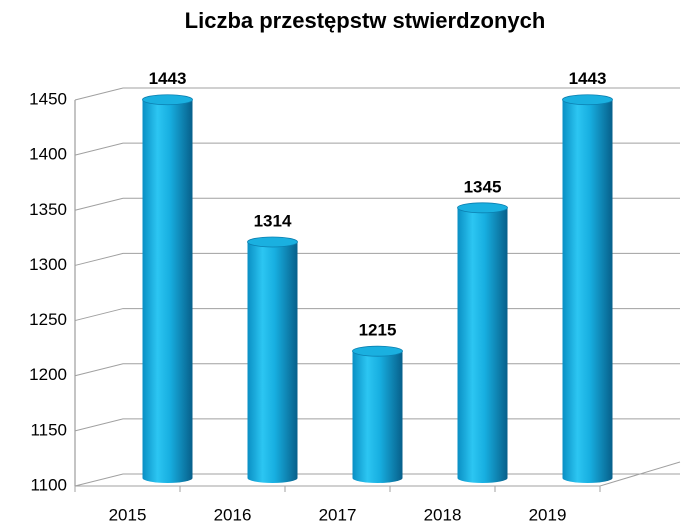 This screenshot has width=683, height=528. I want to click on y-tick-label: 1450, so click(48, 98).